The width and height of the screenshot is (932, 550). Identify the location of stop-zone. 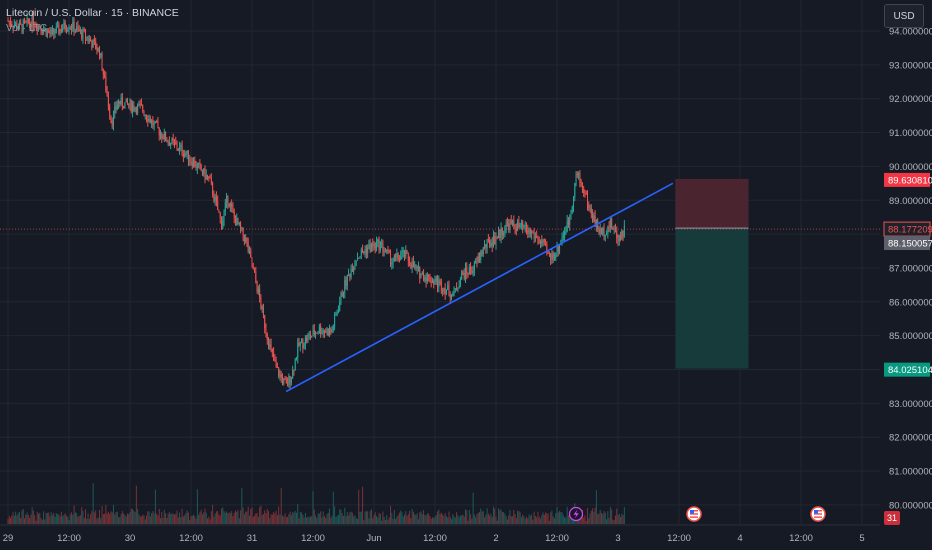
(712, 203).